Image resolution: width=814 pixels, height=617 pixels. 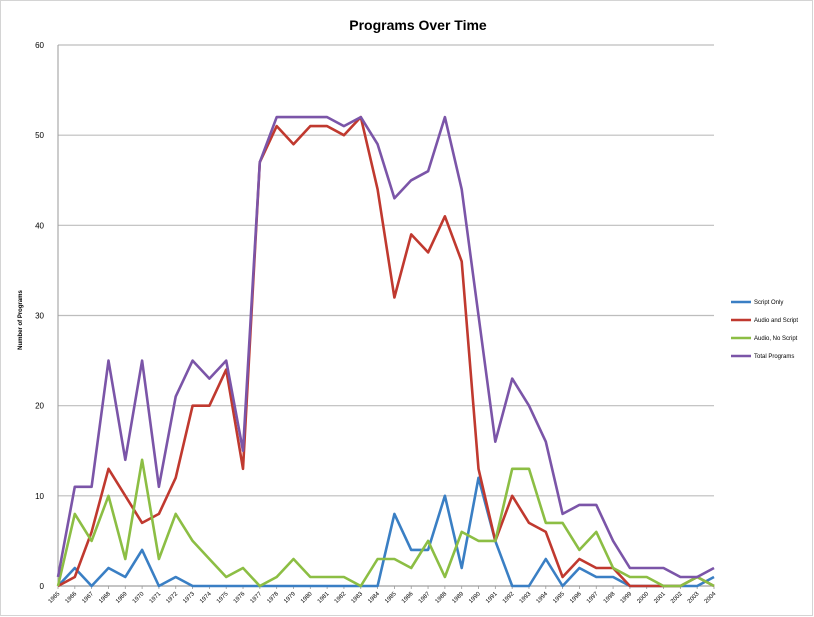 What do you see at coordinates (122, 598) in the screenshot?
I see `x-tick-label: 1969` at bounding box center [122, 598].